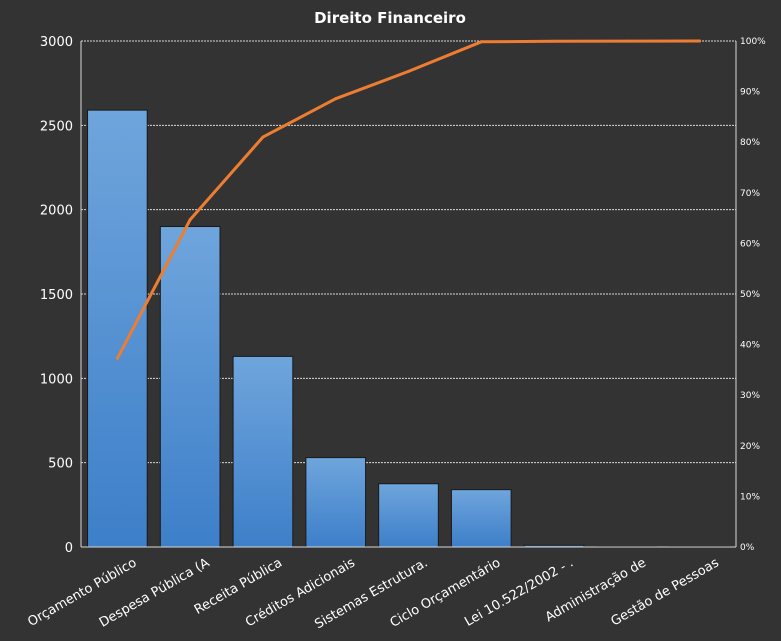 The image size is (781, 641). I want to click on y-tick-label: 1500, so click(56, 295).